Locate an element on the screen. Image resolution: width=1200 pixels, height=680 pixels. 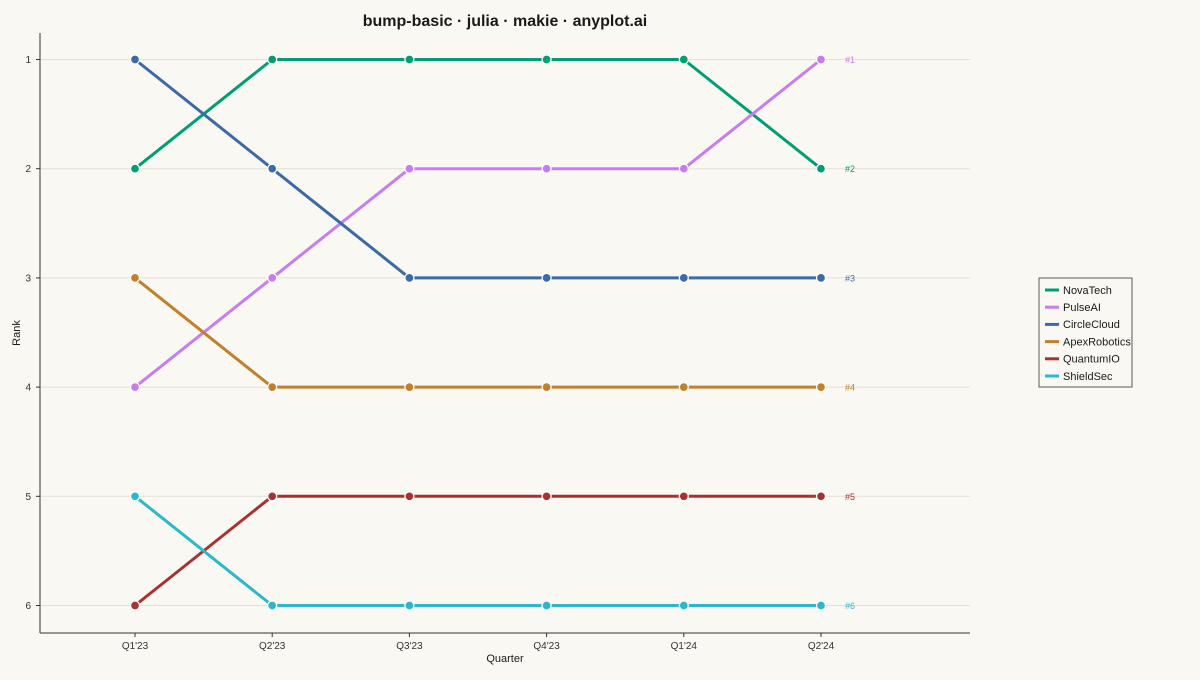
legend-label: CircleCloud is located at coordinates (1091, 325).